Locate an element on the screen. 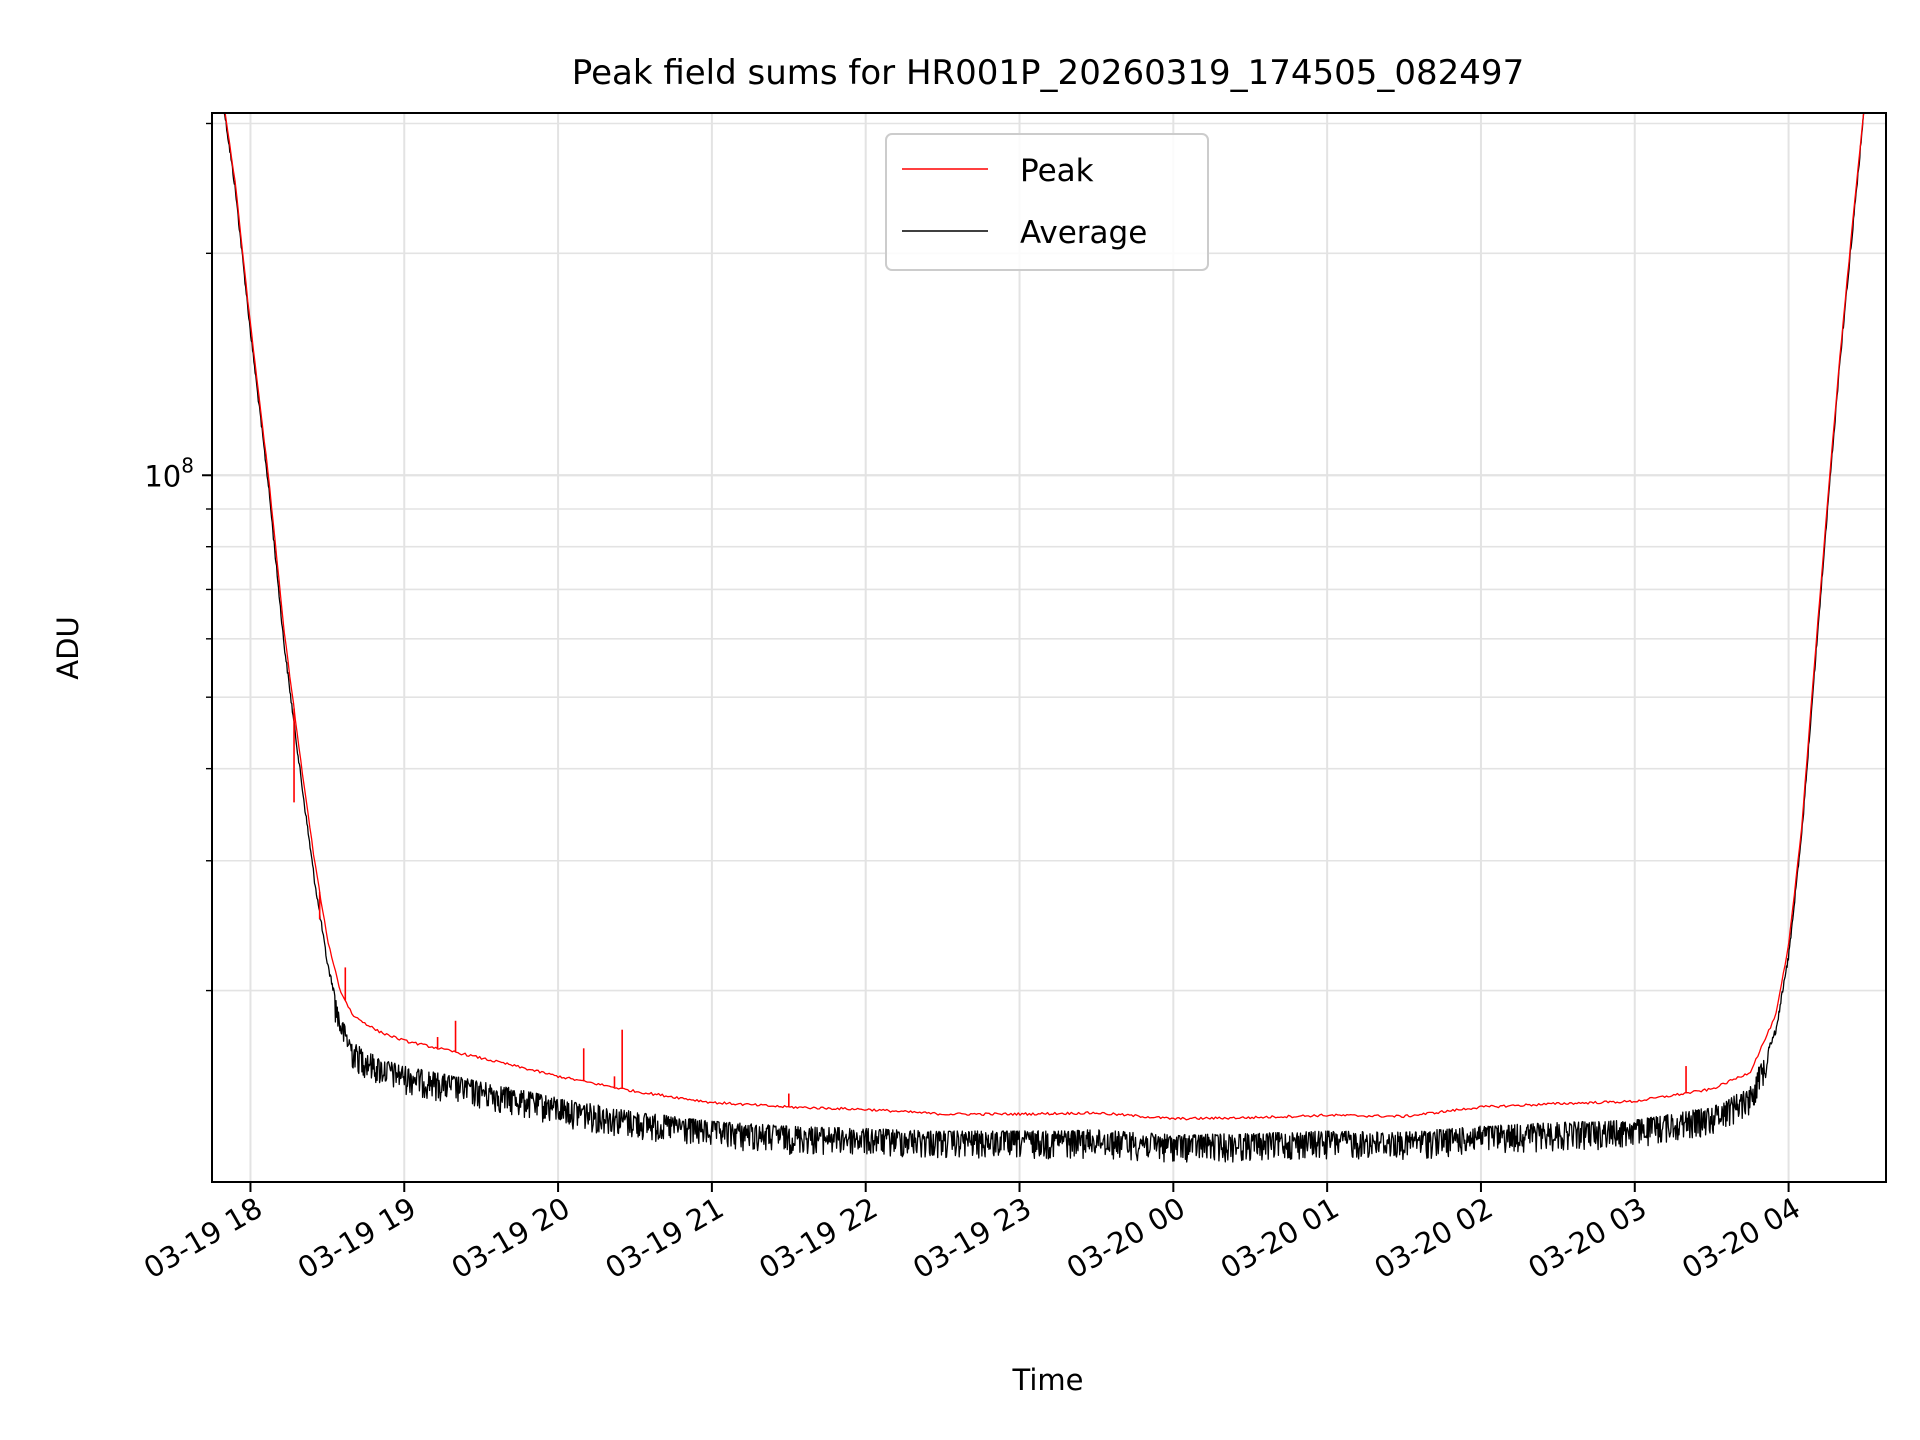 This screenshot has width=1920, height=1440. legend: Peak Average is located at coordinates (1047, 202).